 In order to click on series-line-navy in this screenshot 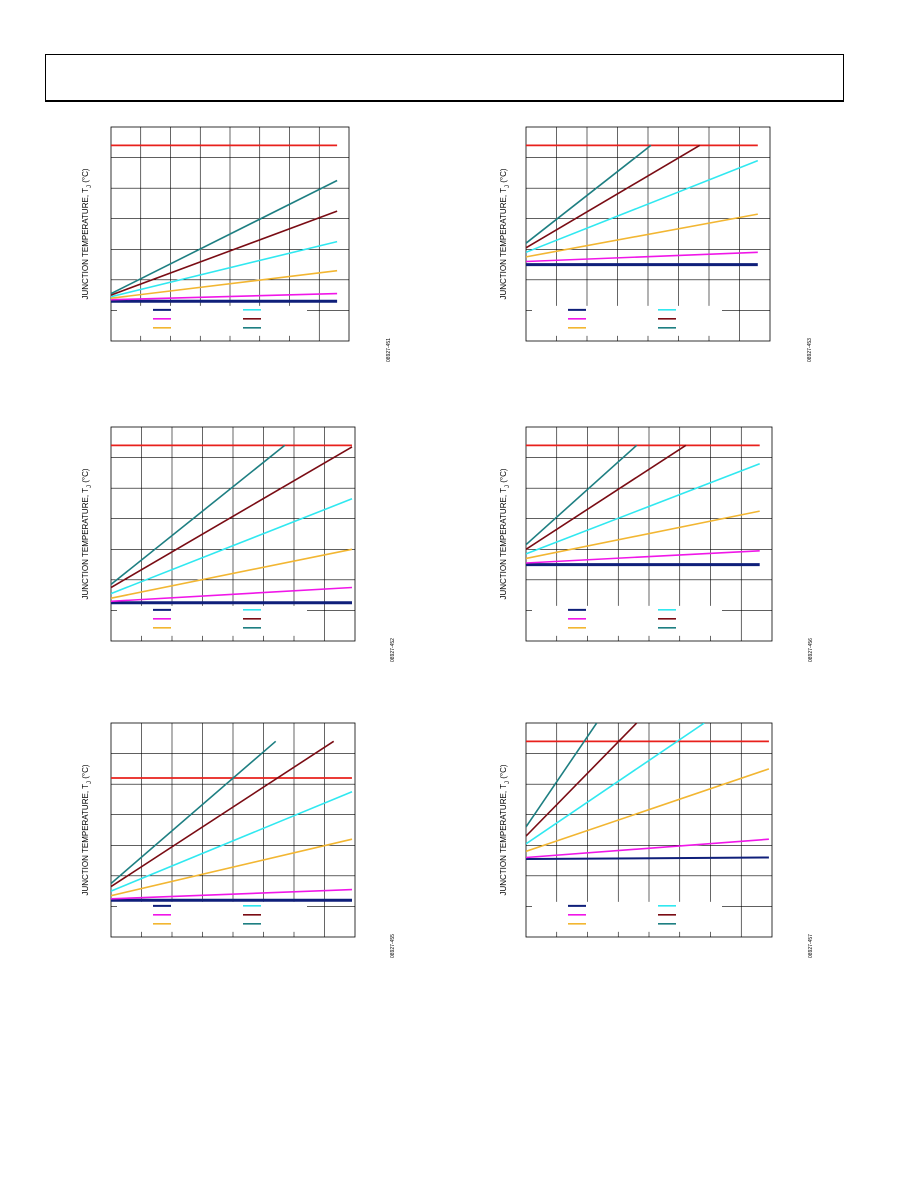, I will do `click(647, 858)`.